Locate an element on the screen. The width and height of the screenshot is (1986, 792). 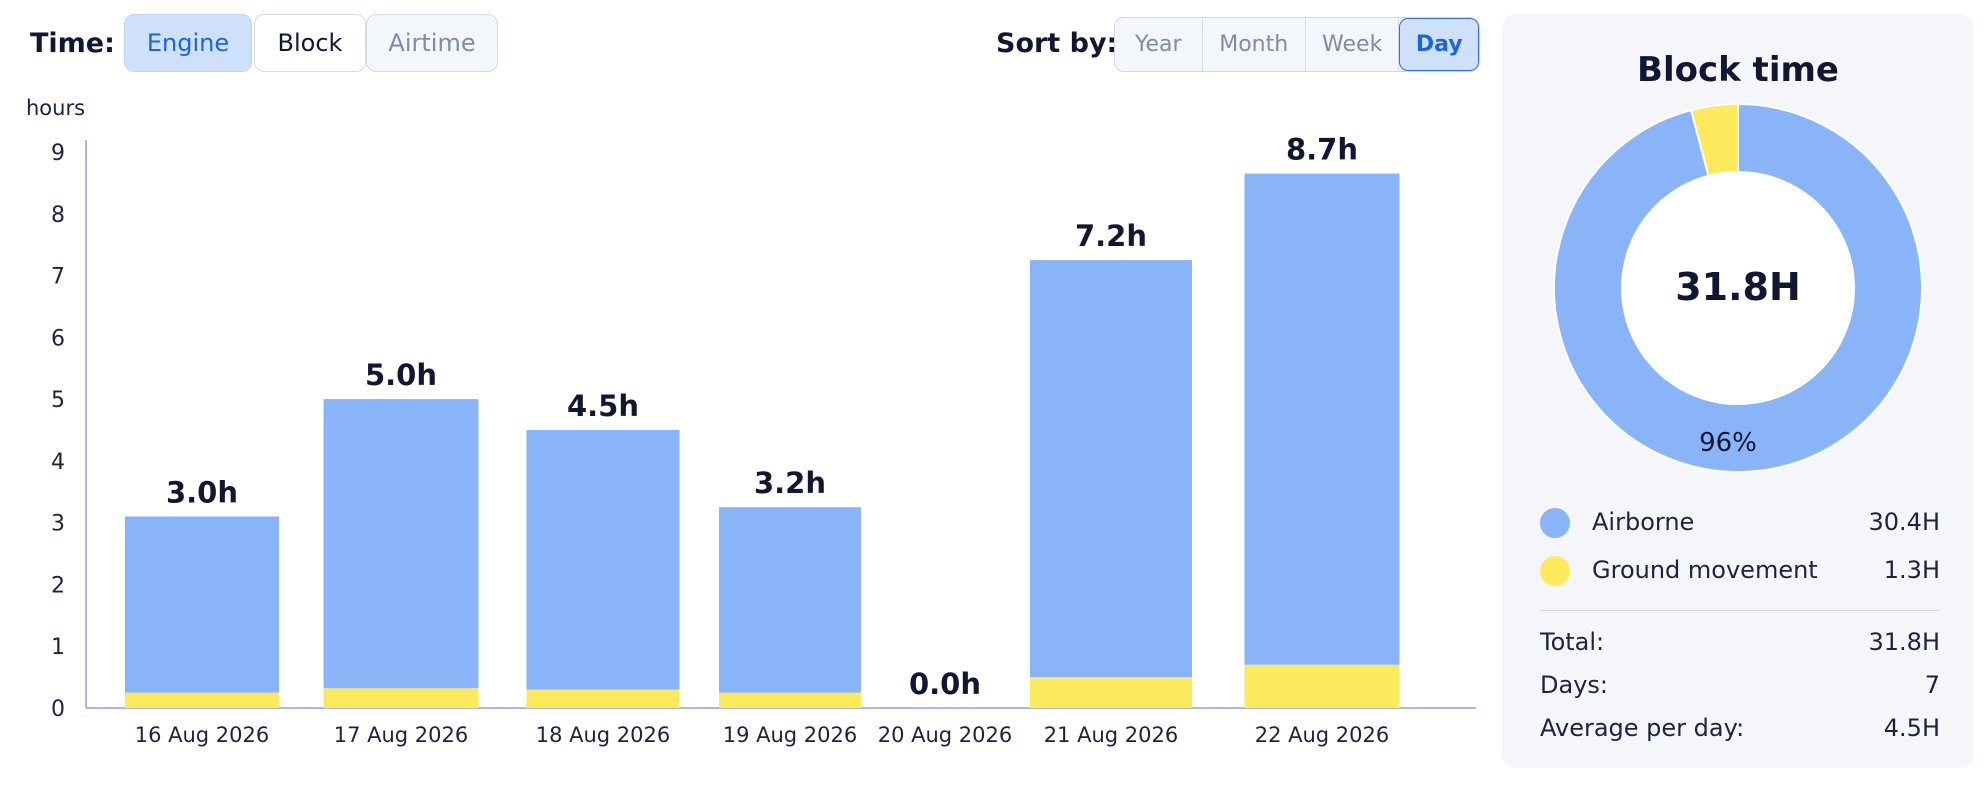
x-tick-label: 17 Aug 2026 is located at coordinates (401, 735).